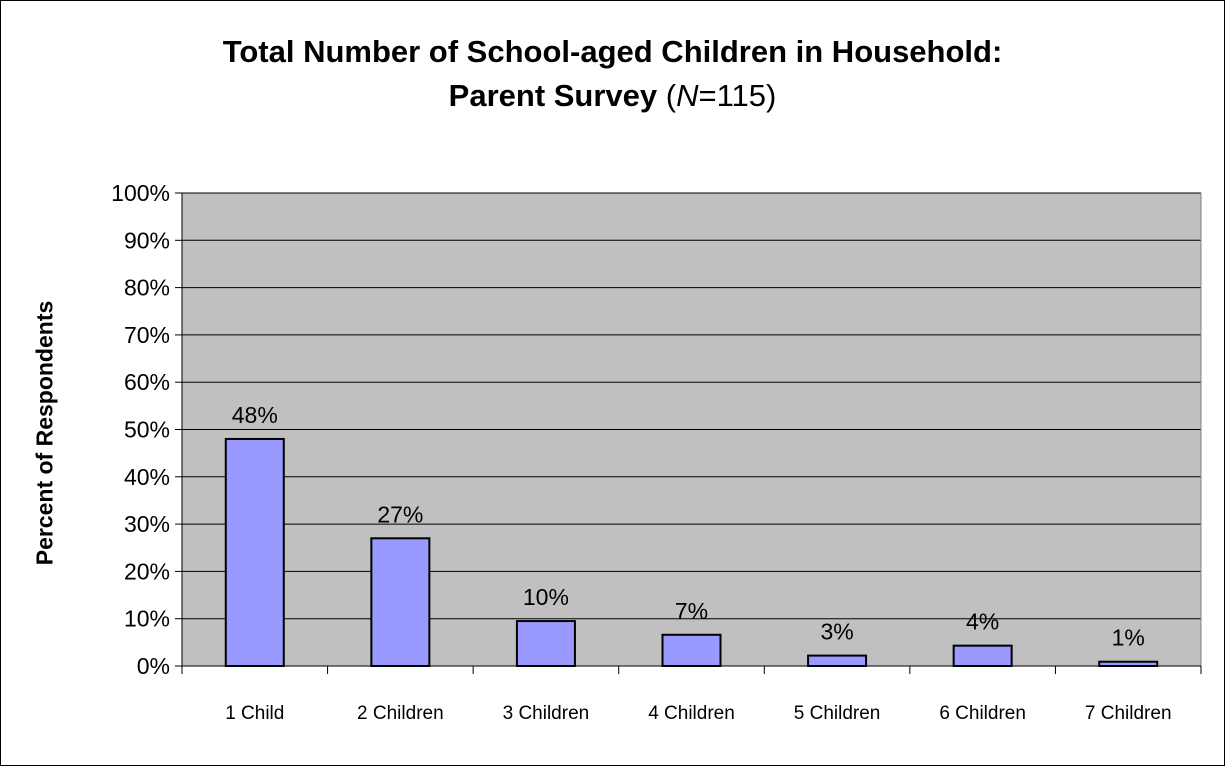 The image size is (1225, 766). Describe the element at coordinates (254, 713) in the screenshot. I see `x-tick-label: 1 Child` at that location.